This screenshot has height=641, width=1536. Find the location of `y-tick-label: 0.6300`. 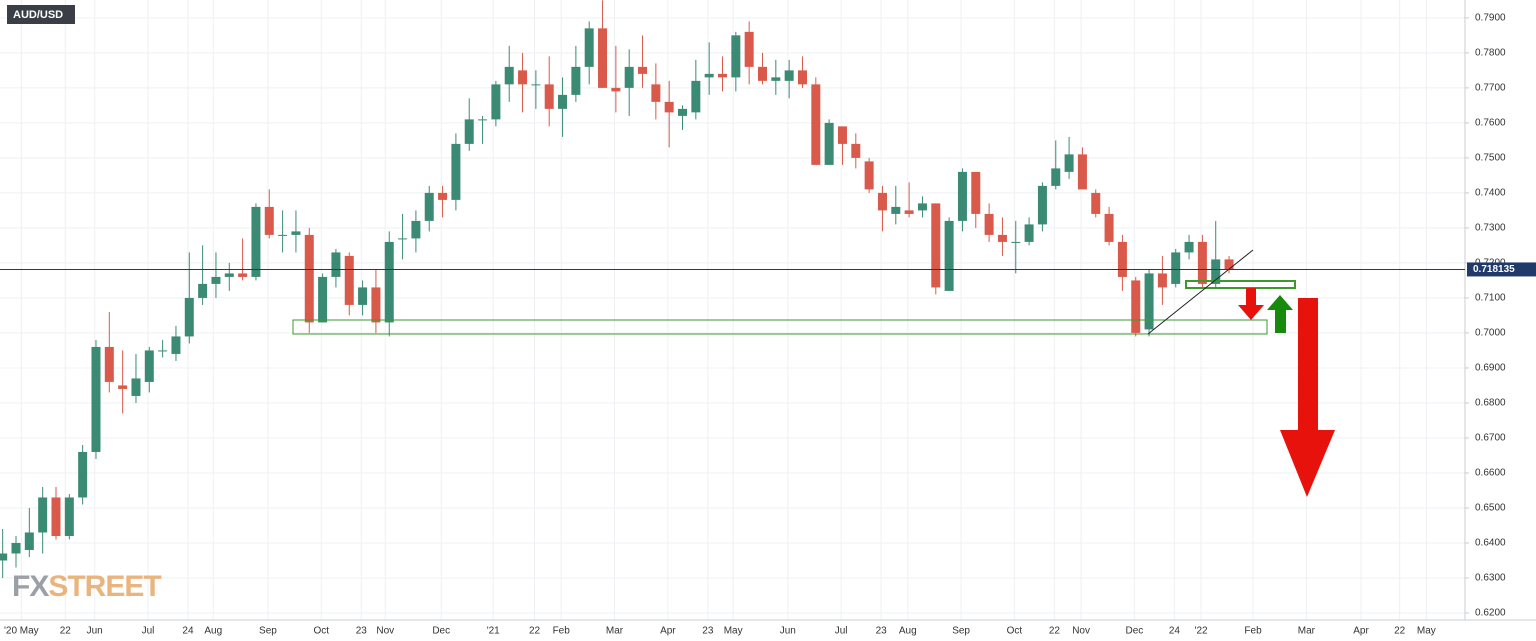

y-tick-label: 0.6300 is located at coordinates (1490, 578).